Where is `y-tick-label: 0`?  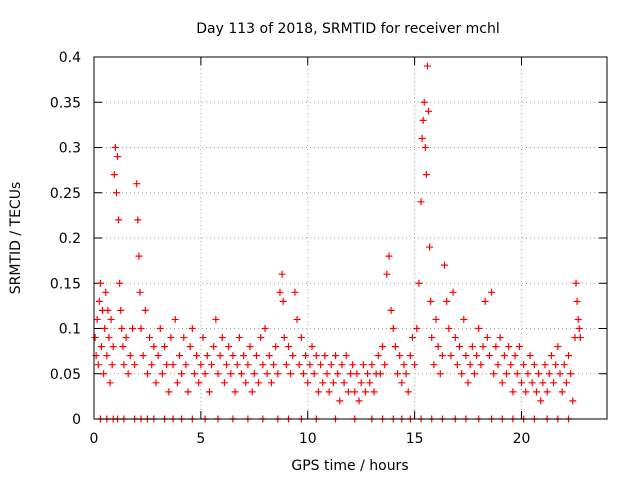 y-tick-label: 0 is located at coordinates (76, 420).